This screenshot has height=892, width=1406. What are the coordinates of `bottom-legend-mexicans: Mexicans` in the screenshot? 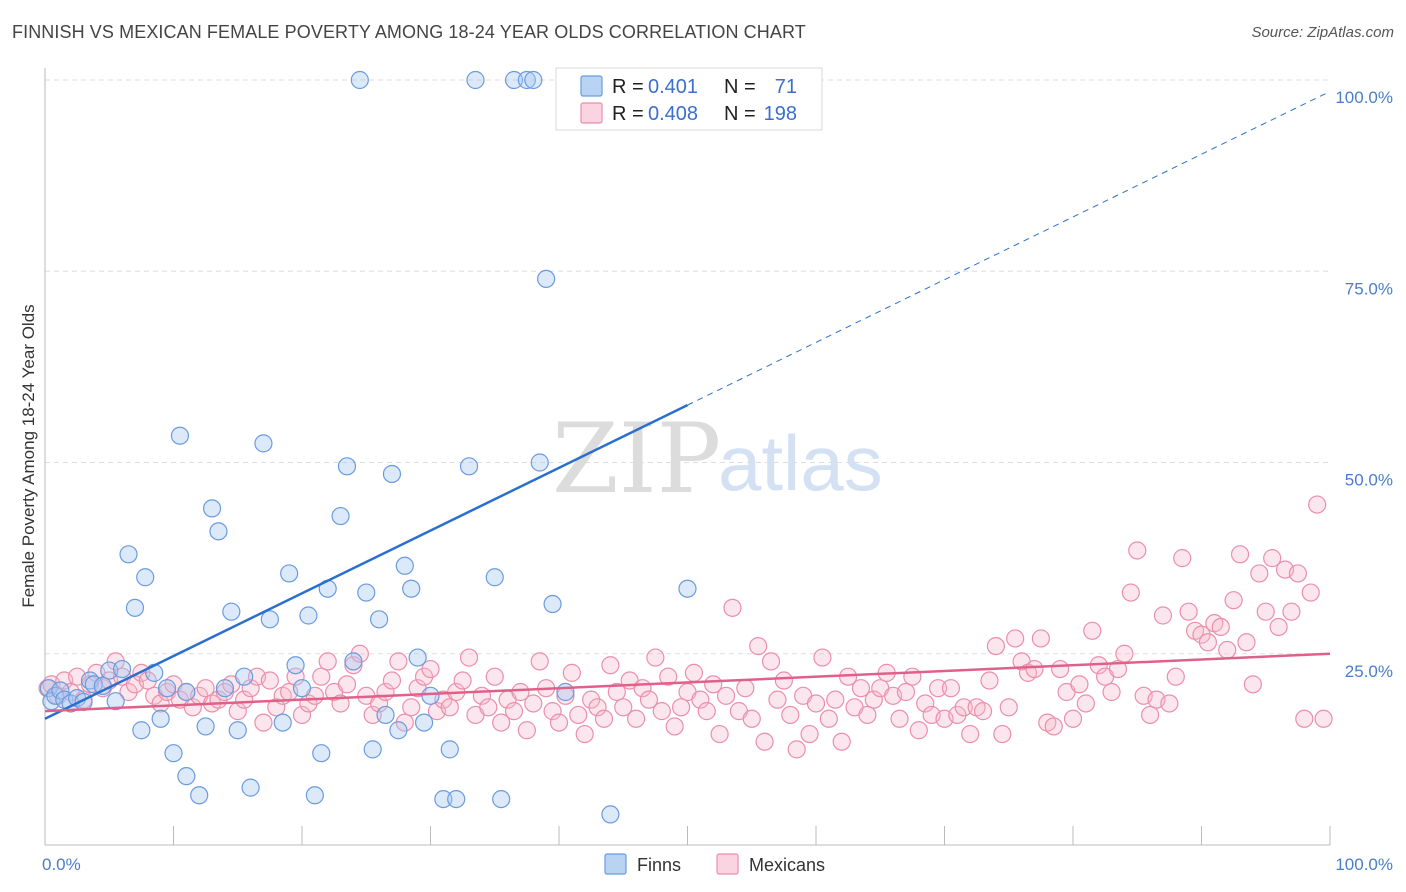 It's located at (787, 865).